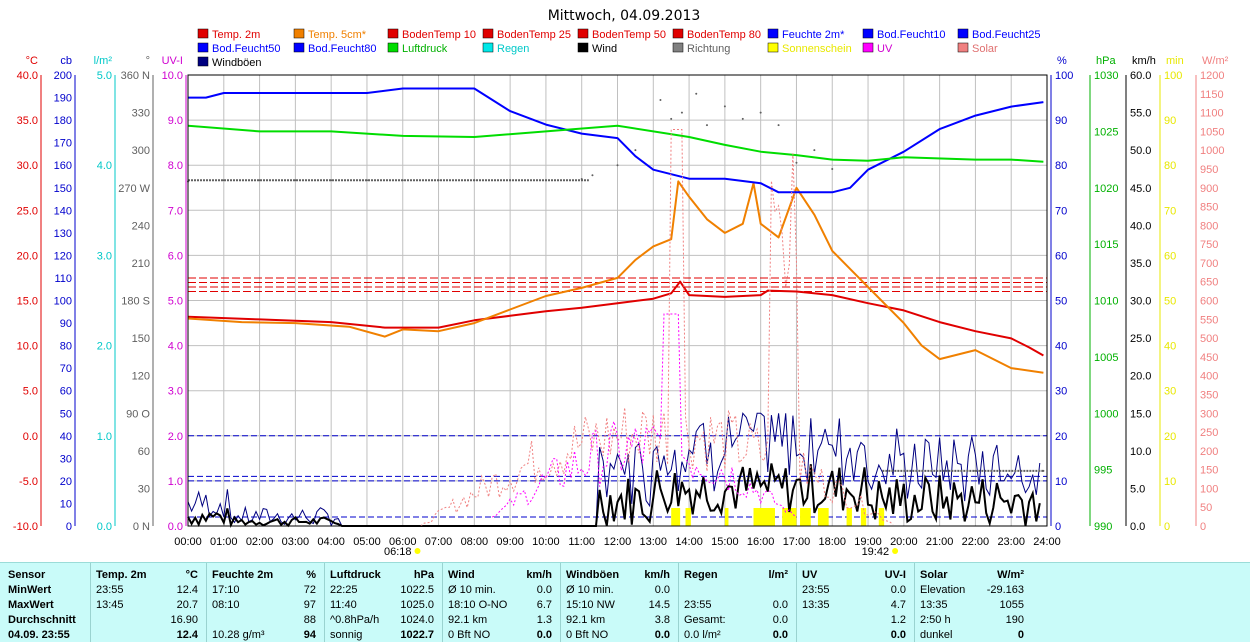 This screenshot has height=642, width=1250. I want to click on axis-tick-left: 120, so click(63, 256).